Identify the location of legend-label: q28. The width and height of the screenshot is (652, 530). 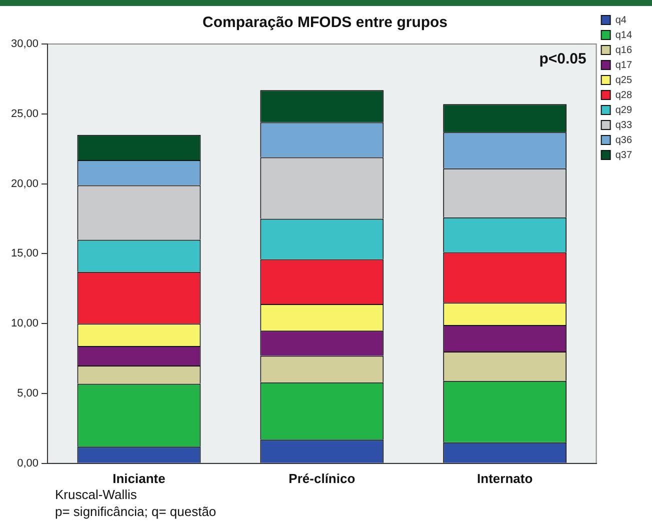
(623, 95).